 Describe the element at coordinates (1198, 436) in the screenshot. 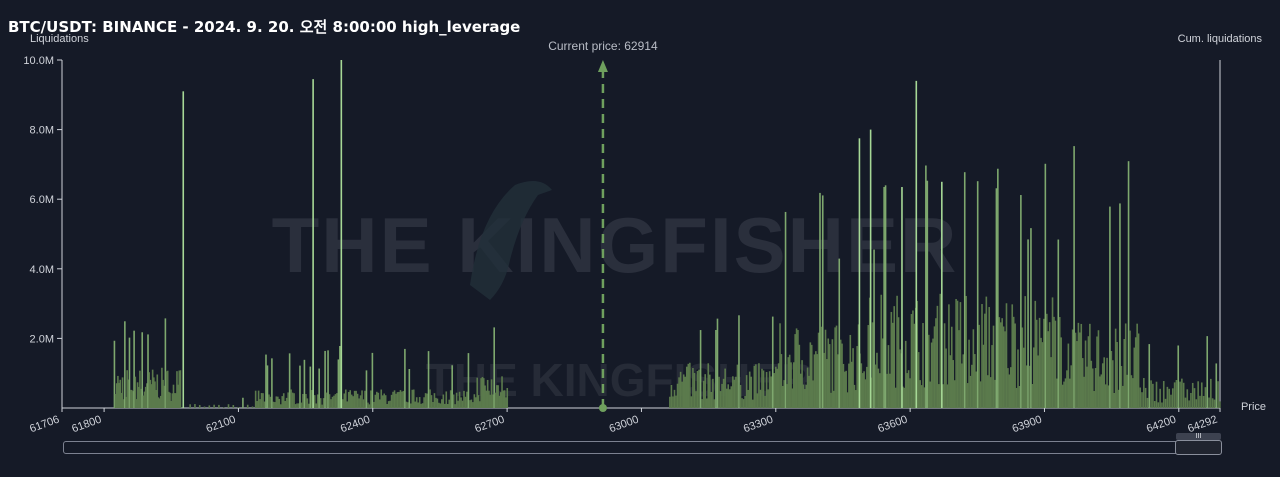

I see `range-scroll-handle: III` at that location.